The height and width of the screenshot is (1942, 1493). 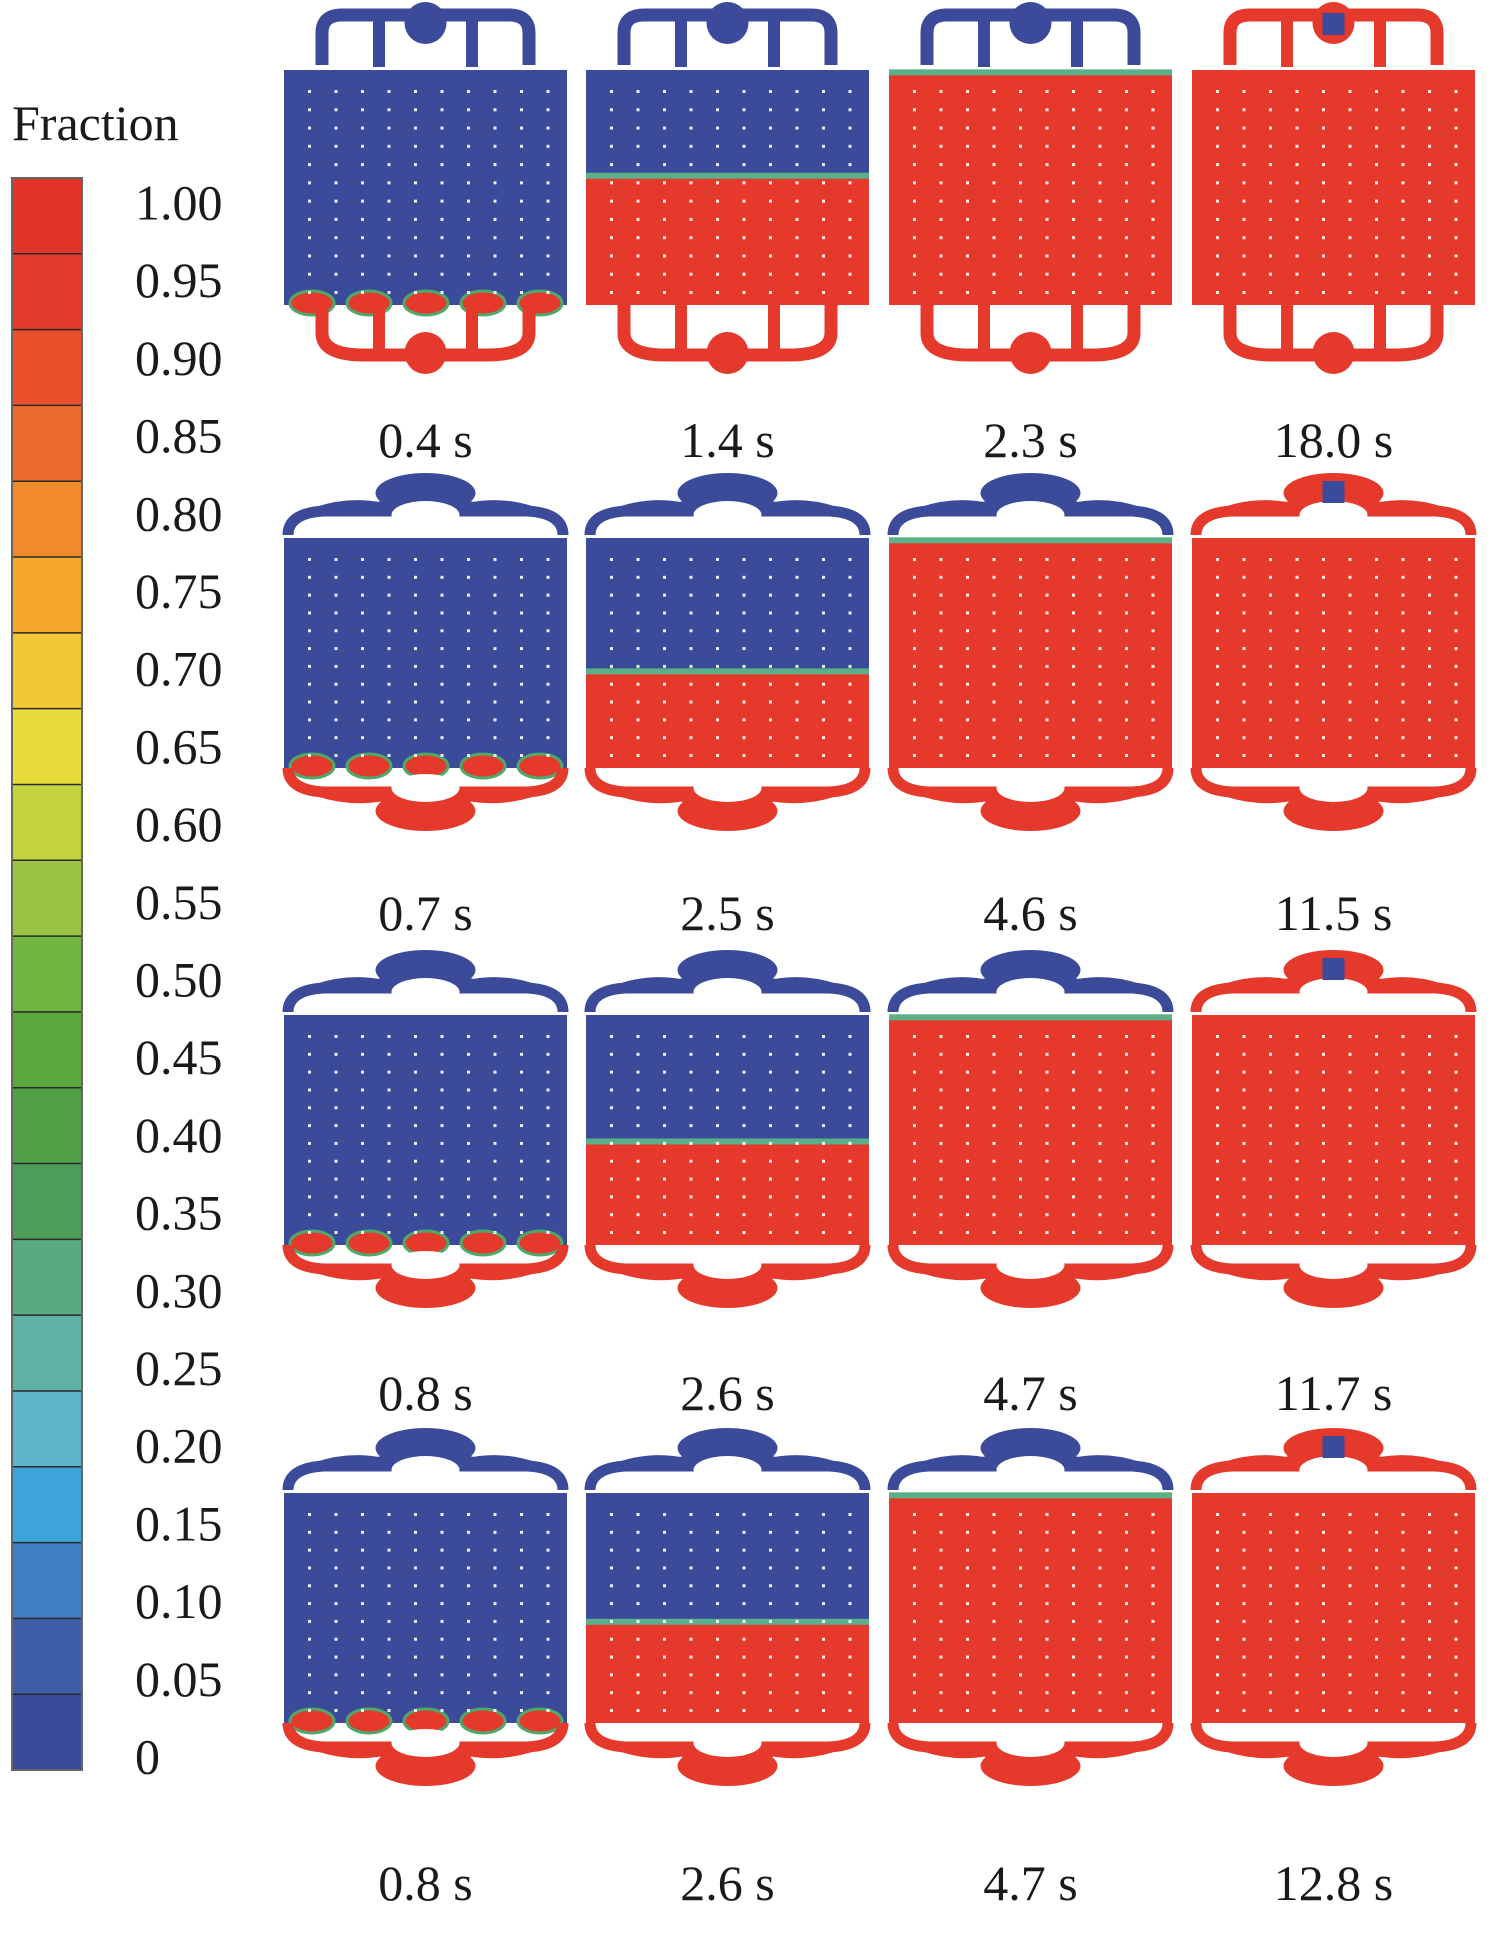 I want to click on chamber-body, so click(x=1030, y=652).